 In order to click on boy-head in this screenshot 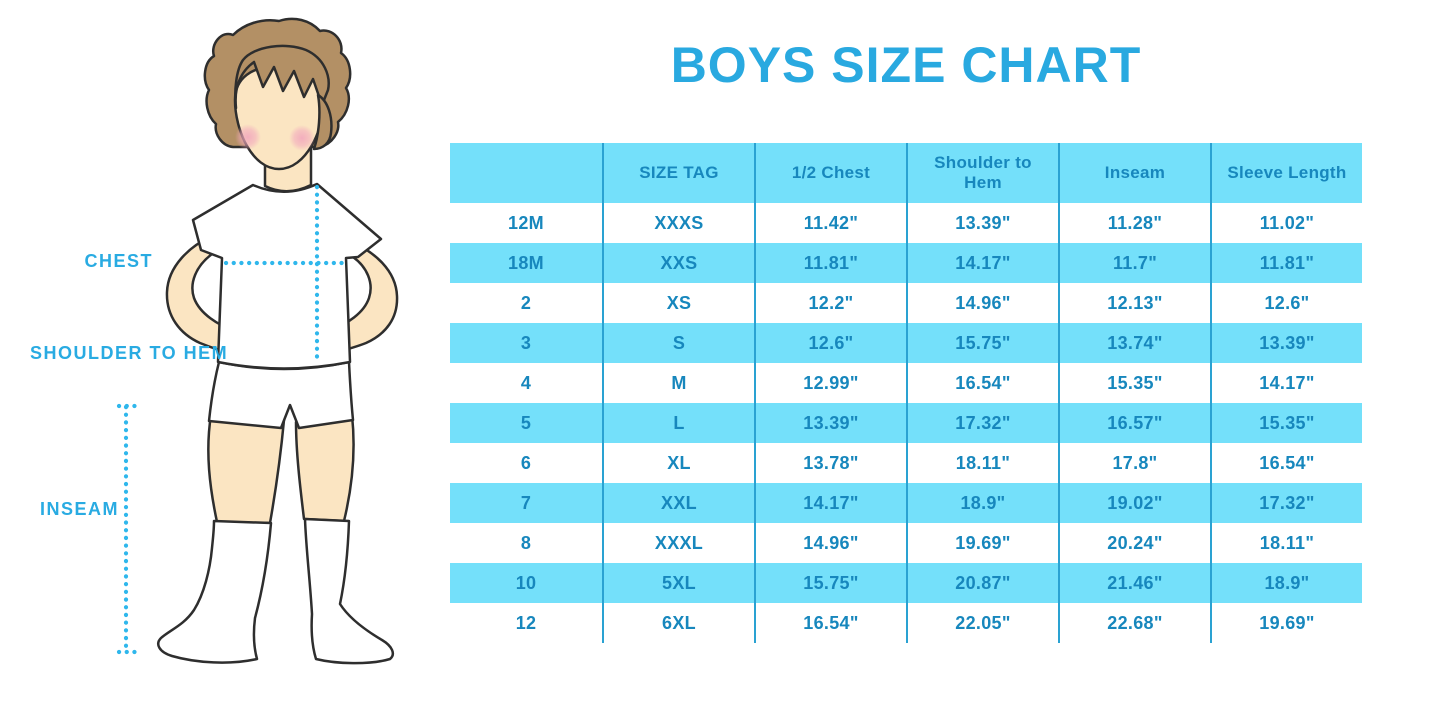, I will do `click(277, 94)`.